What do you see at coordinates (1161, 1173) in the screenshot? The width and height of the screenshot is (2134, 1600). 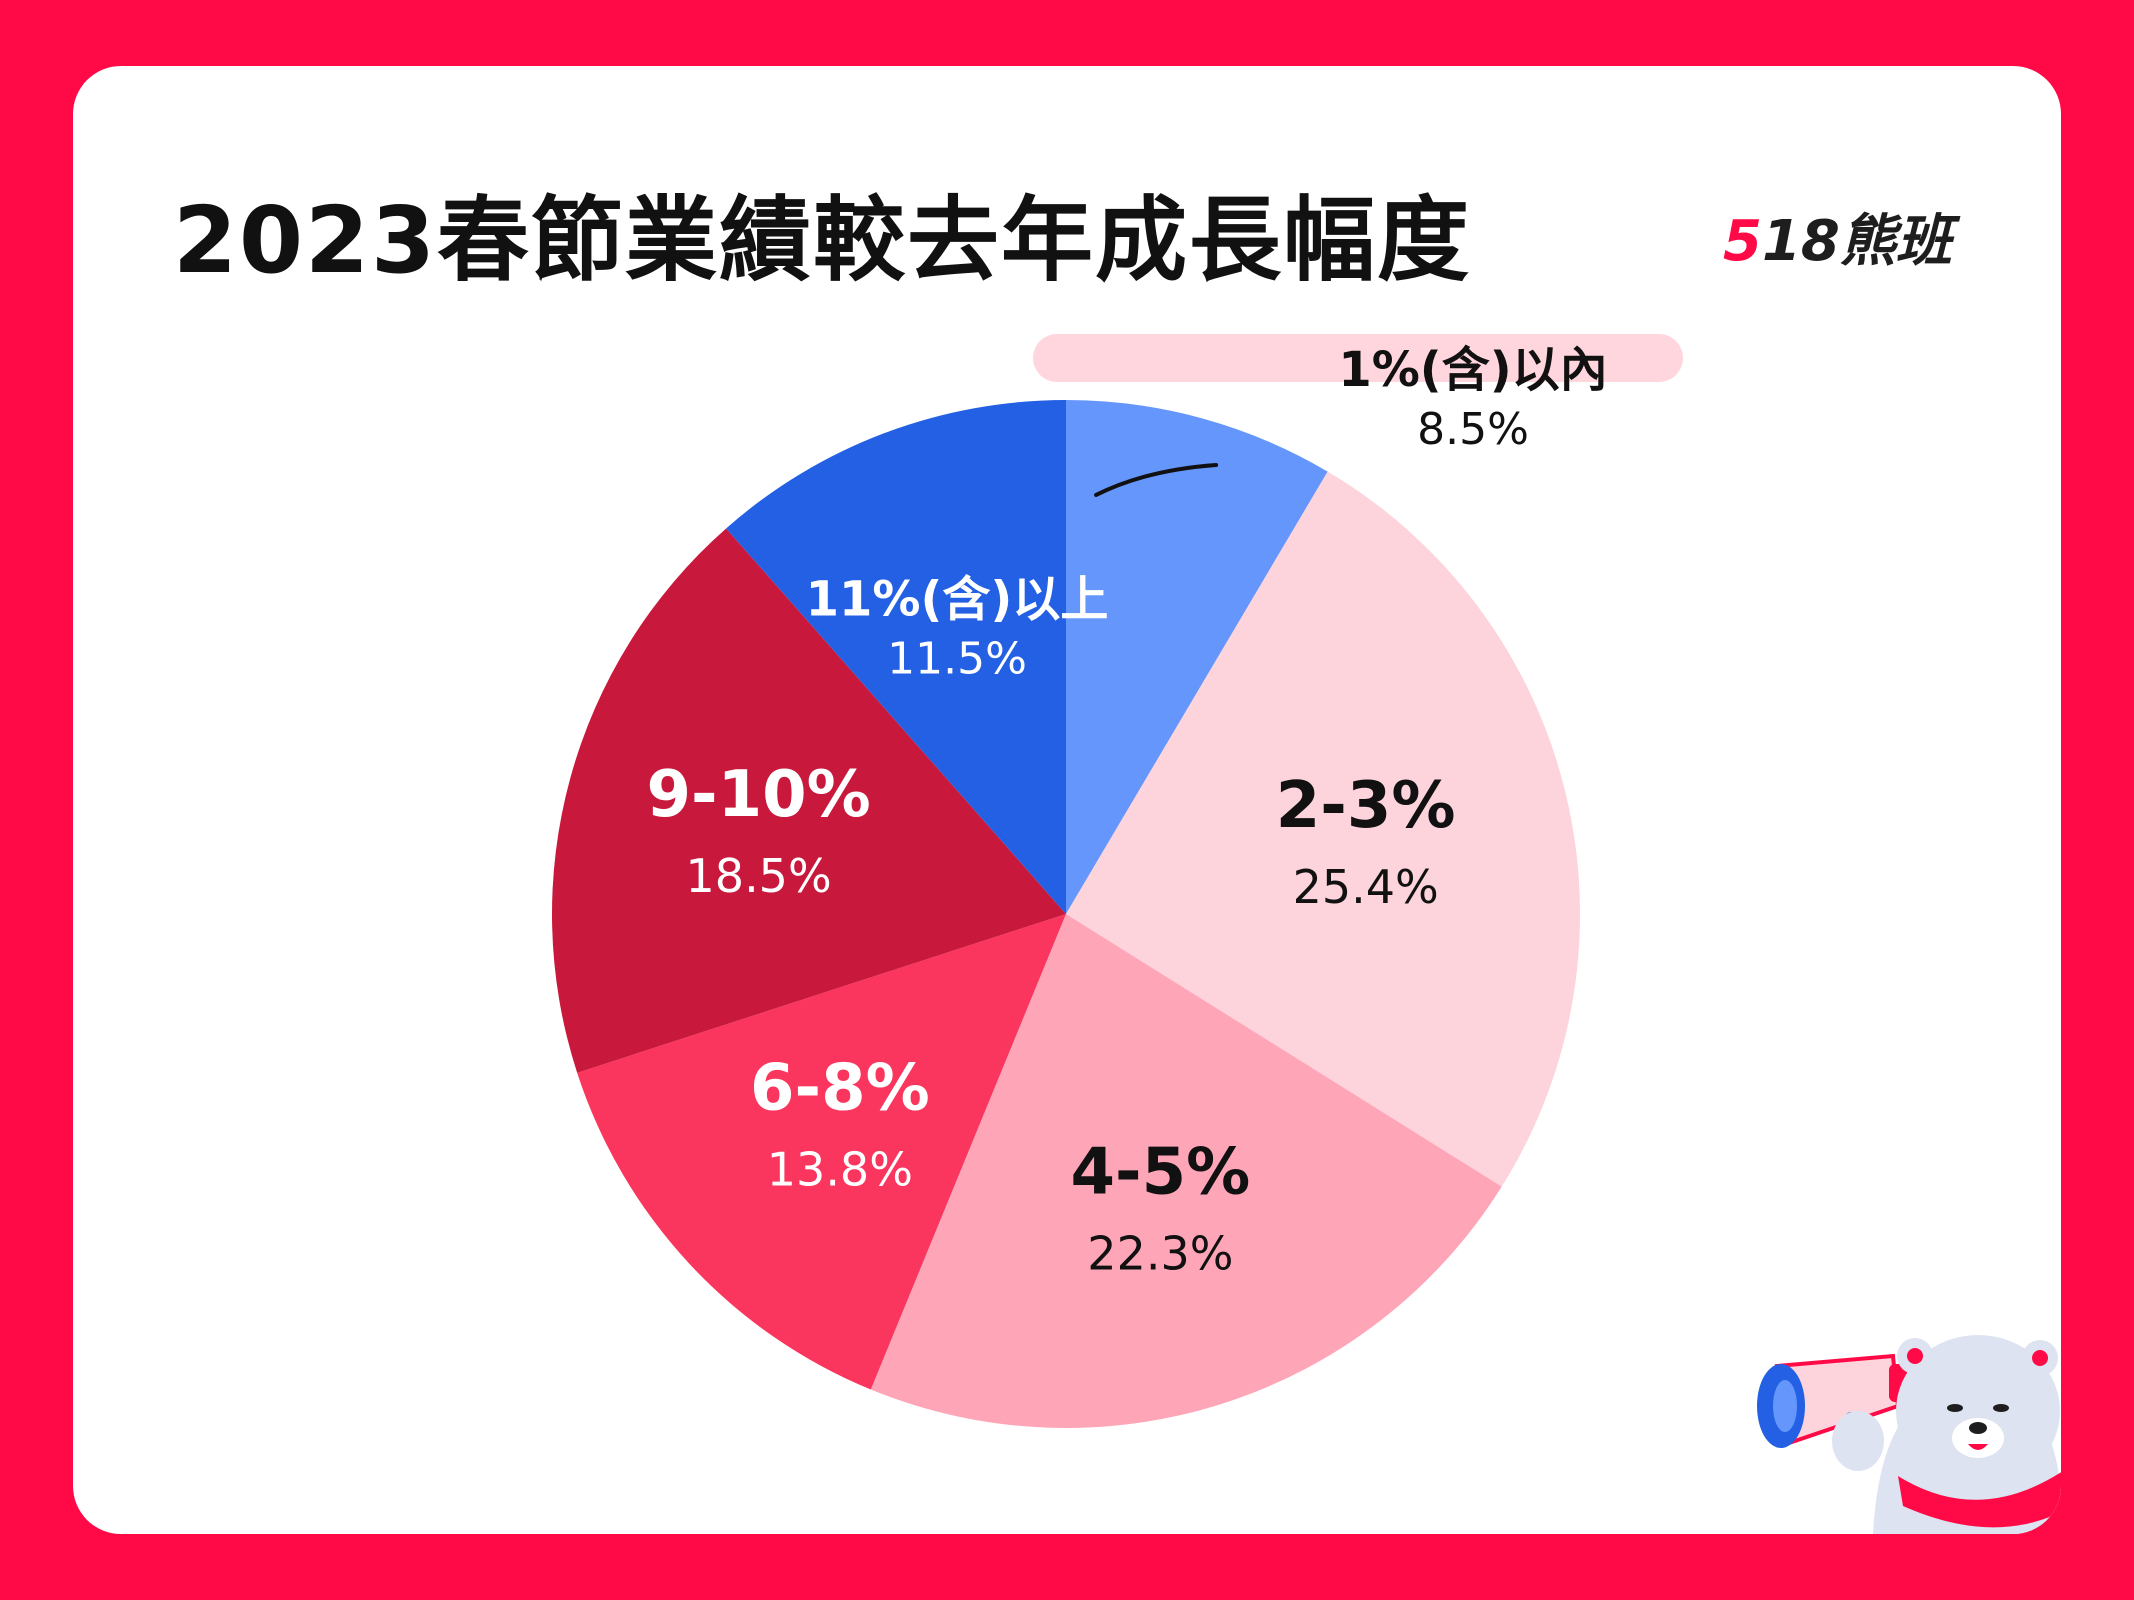 I see `slice-label: 4-5%` at bounding box center [1161, 1173].